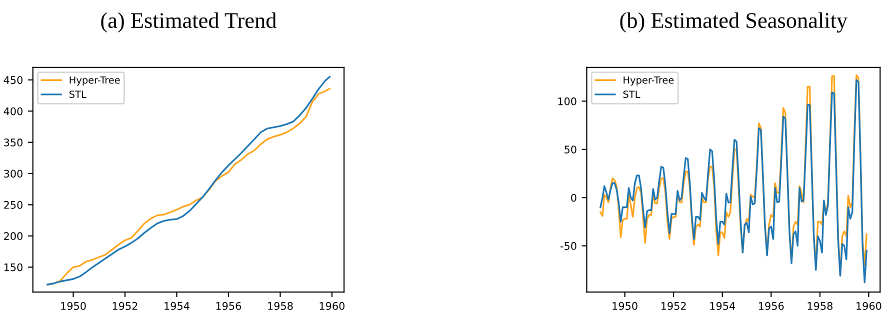 This screenshot has height=321, width=889. I want to click on y-tick-label: 200, so click(13, 236).